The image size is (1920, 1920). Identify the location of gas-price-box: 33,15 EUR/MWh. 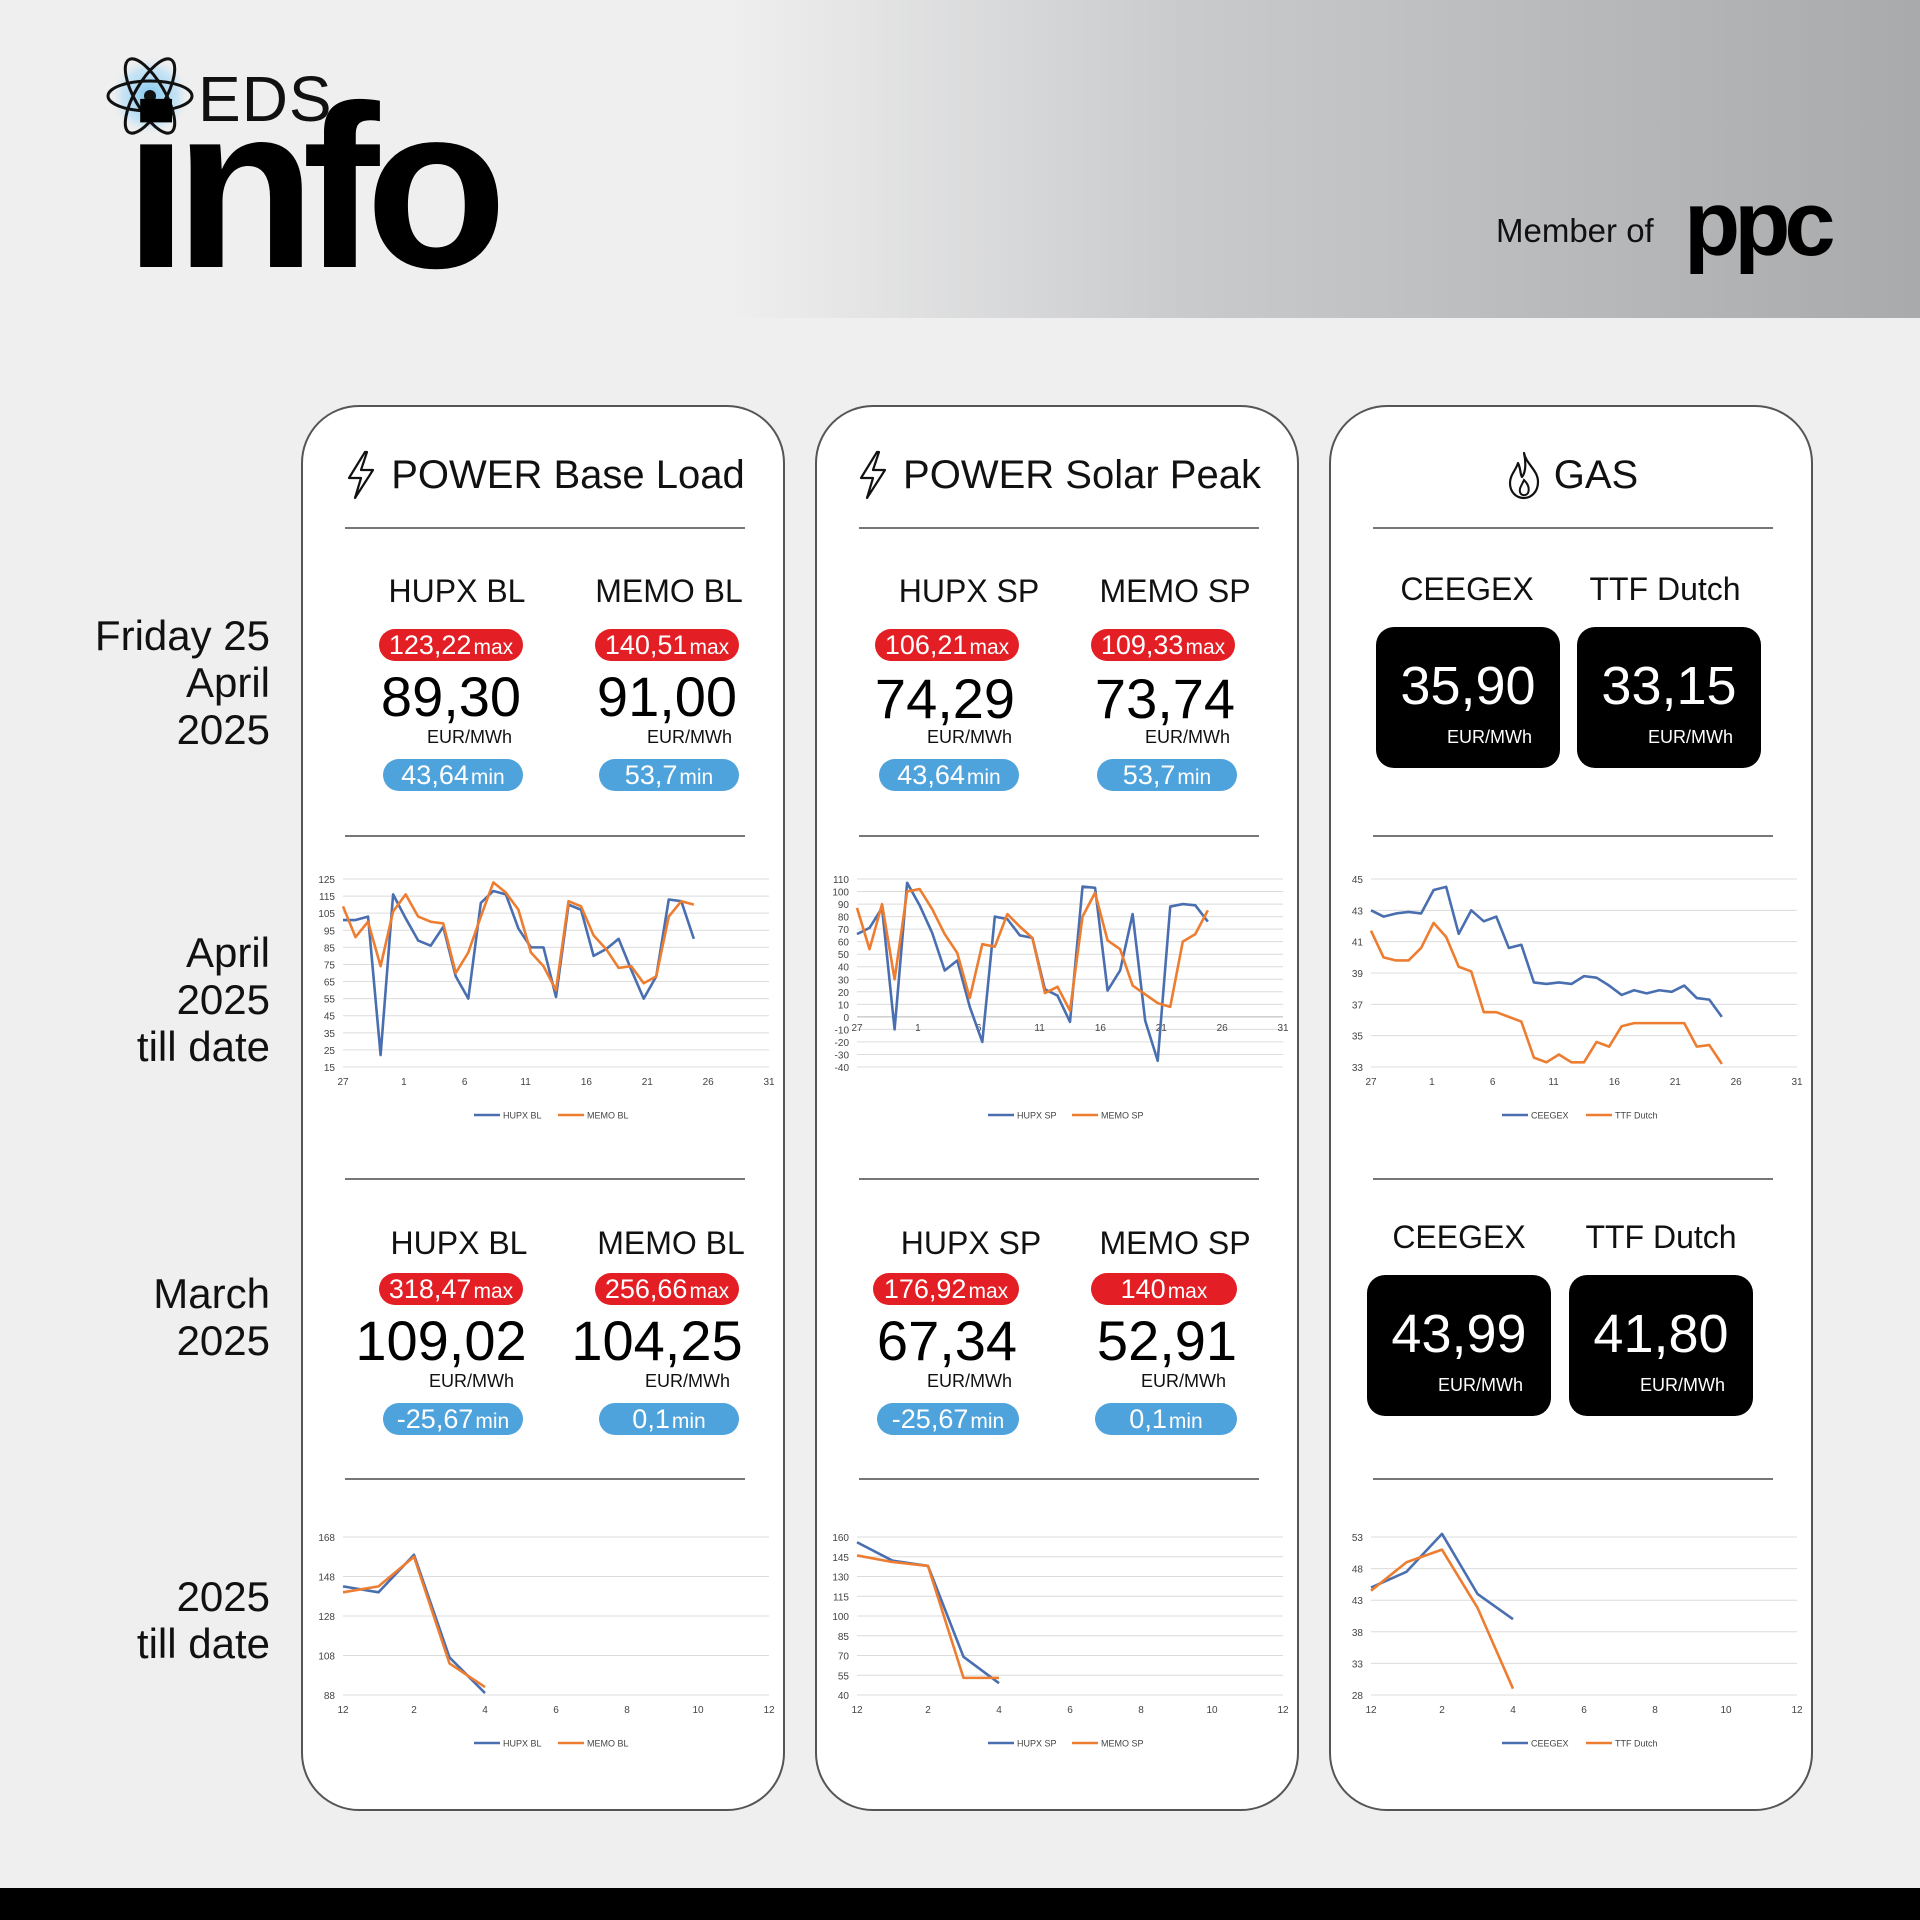
(1669, 697).